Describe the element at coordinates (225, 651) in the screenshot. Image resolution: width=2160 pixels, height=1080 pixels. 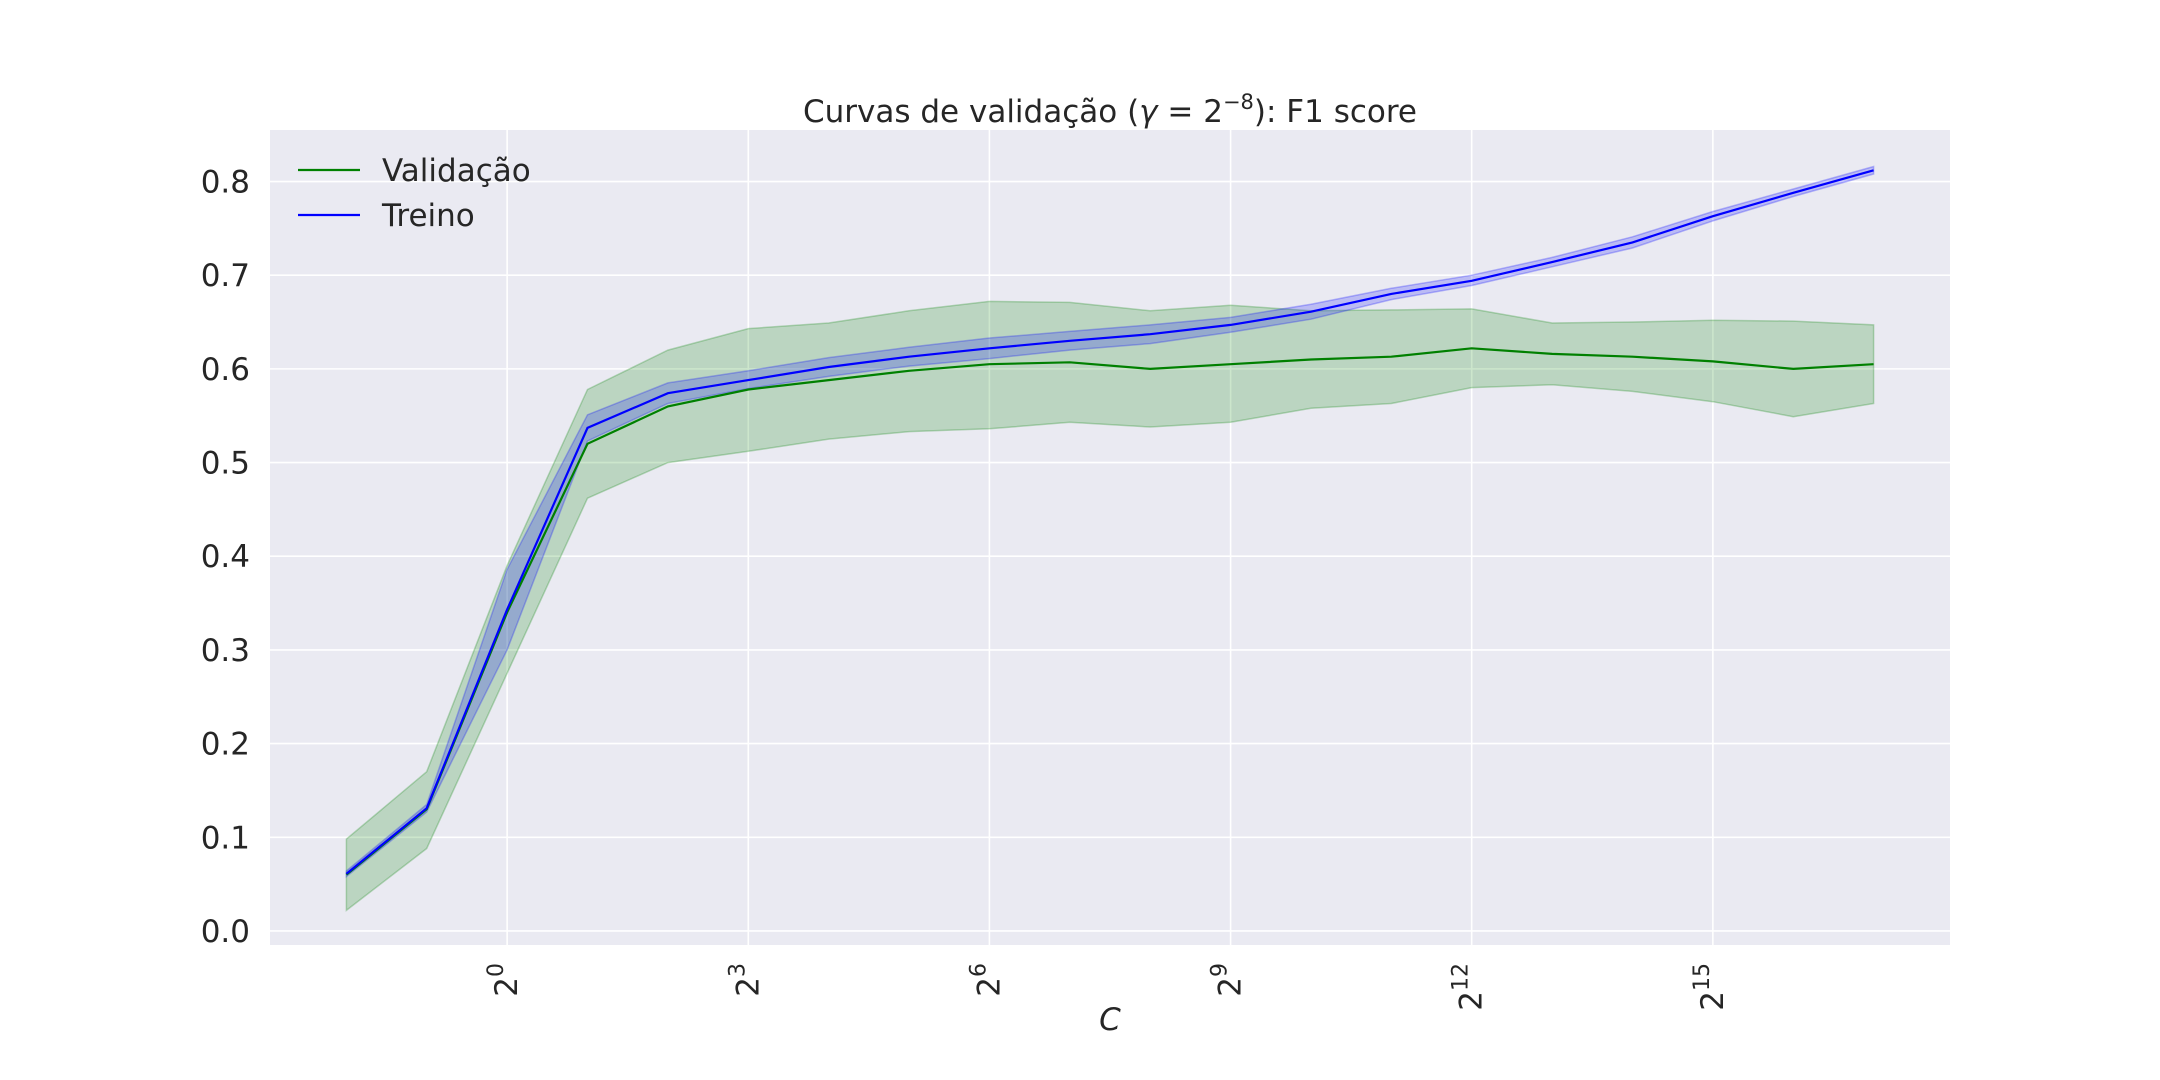
I see `y-tick-label: 0.3` at that location.